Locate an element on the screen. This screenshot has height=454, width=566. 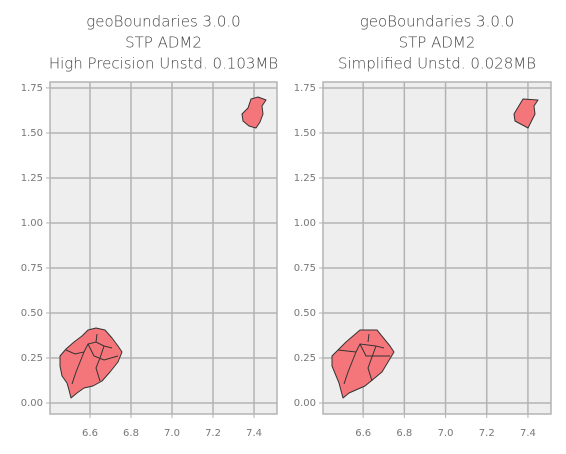
sao-tome is located at coordinates (91, 363).